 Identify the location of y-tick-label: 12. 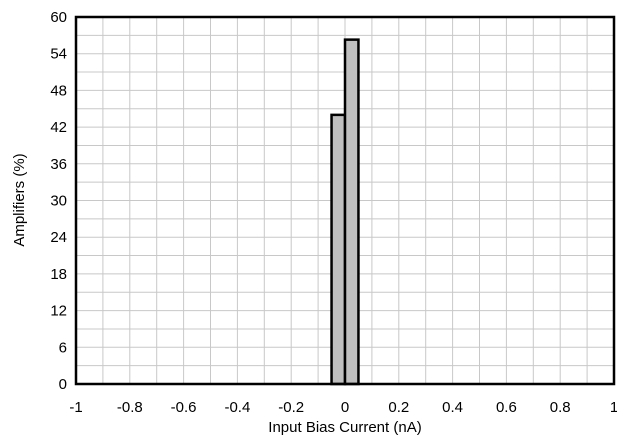
(58, 311).